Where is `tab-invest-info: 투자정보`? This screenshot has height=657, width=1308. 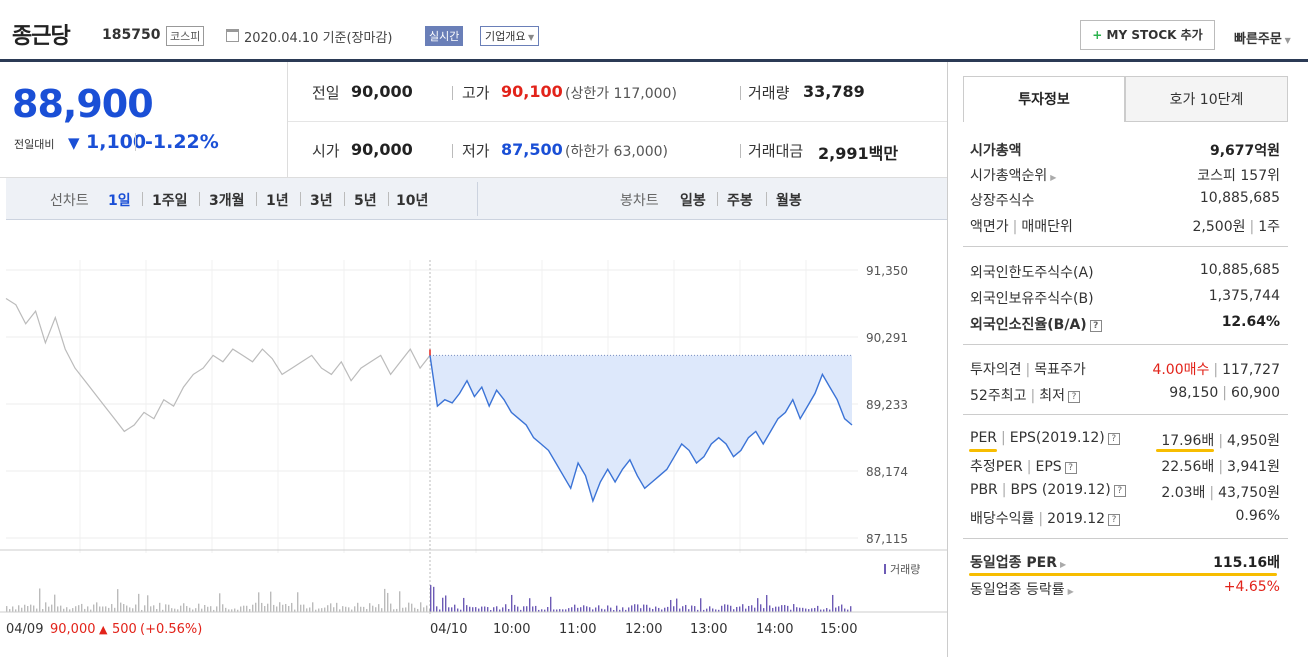 tab-invest-info: 투자정보 is located at coordinates (1044, 99).